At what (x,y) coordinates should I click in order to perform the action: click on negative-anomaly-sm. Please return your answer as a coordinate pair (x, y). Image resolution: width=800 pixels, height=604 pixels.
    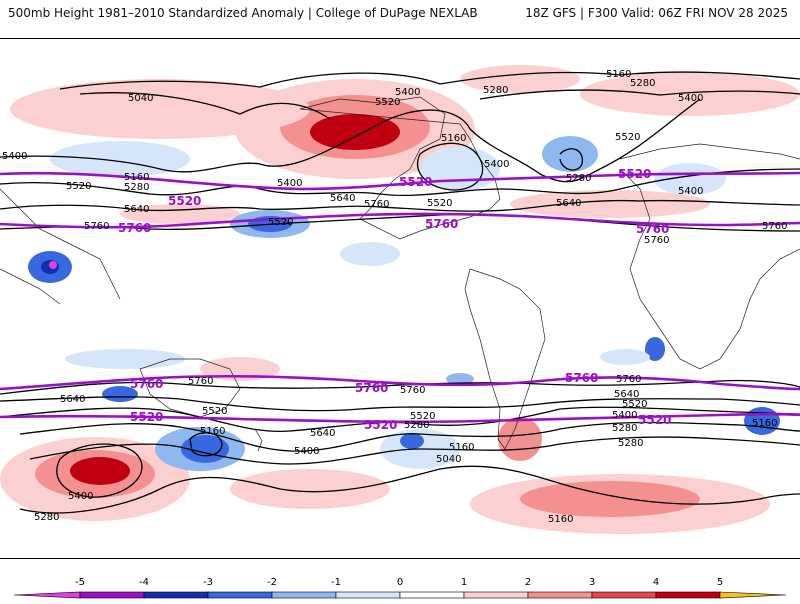
    Looking at the image, I should click on (460, 379).